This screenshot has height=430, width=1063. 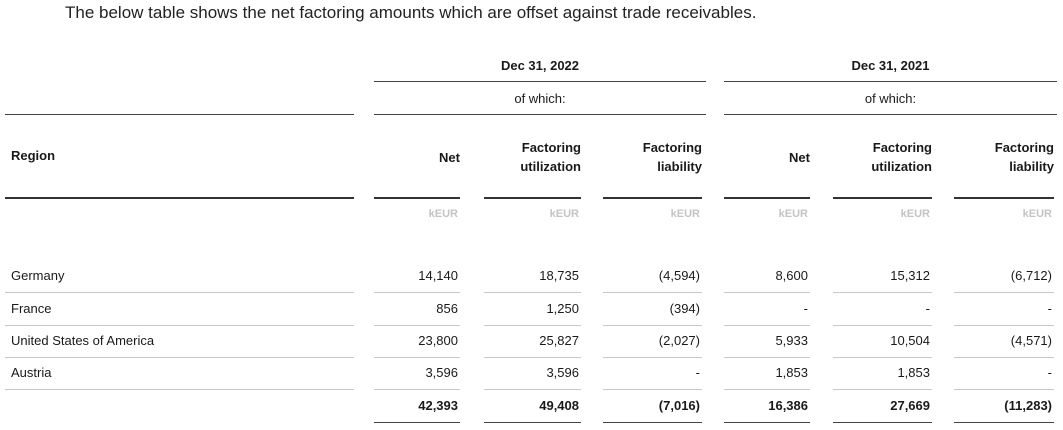 I want to click on header-bottom-rule-region, so click(x=179, y=198).